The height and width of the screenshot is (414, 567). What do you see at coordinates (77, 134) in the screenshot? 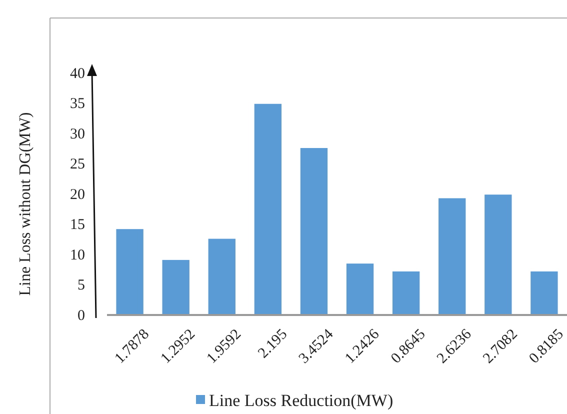
I see `y-tick-label: 30` at bounding box center [77, 134].